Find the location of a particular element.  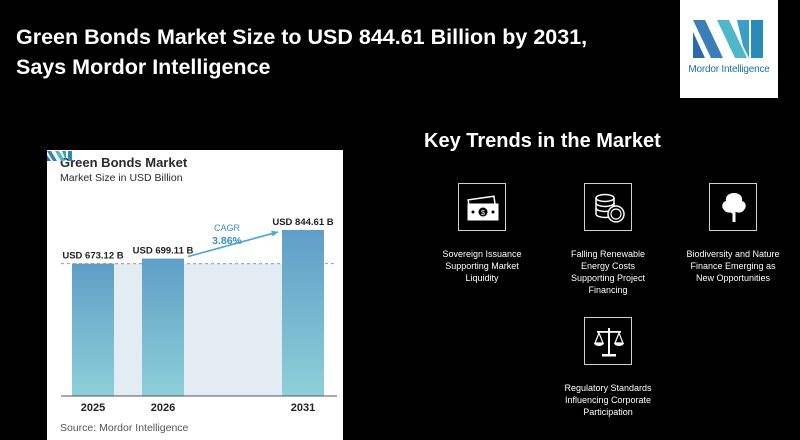

trend-3-line-2: Finance Emerging as is located at coordinates (733, 266).